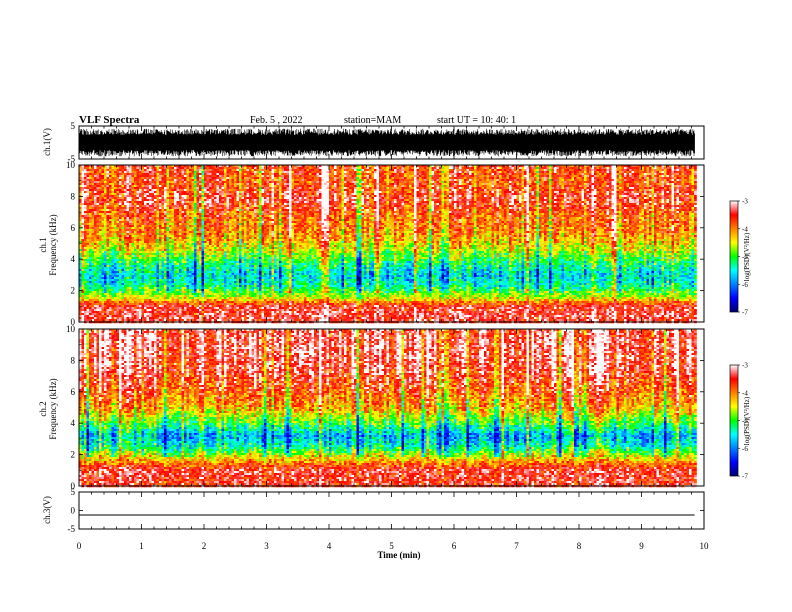 Image resolution: width=792 pixels, height=612 pixels. I want to click on panel-1-y-tick-label: 4, so click(73, 259).